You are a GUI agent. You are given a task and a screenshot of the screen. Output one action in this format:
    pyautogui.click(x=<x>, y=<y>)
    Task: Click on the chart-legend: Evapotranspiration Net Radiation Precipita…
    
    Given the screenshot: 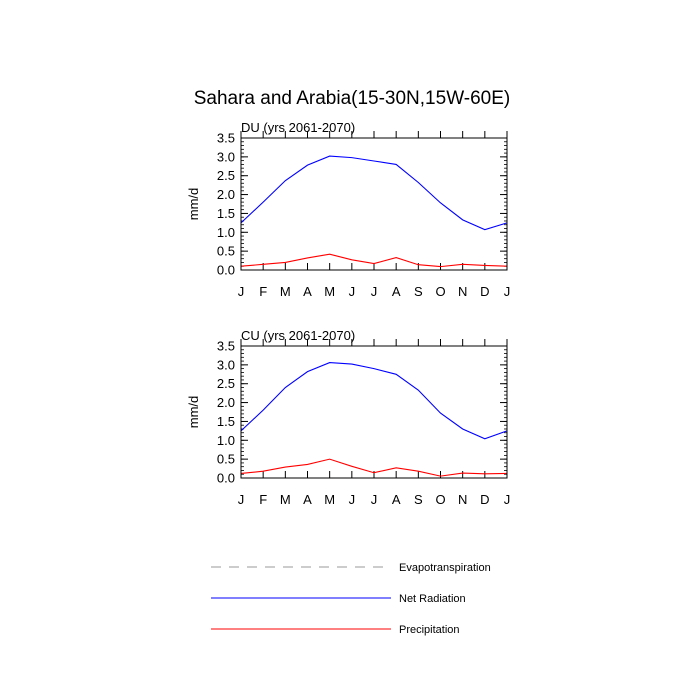 What is the action you would take?
    pyautogui.click(x=351, y=599)
    